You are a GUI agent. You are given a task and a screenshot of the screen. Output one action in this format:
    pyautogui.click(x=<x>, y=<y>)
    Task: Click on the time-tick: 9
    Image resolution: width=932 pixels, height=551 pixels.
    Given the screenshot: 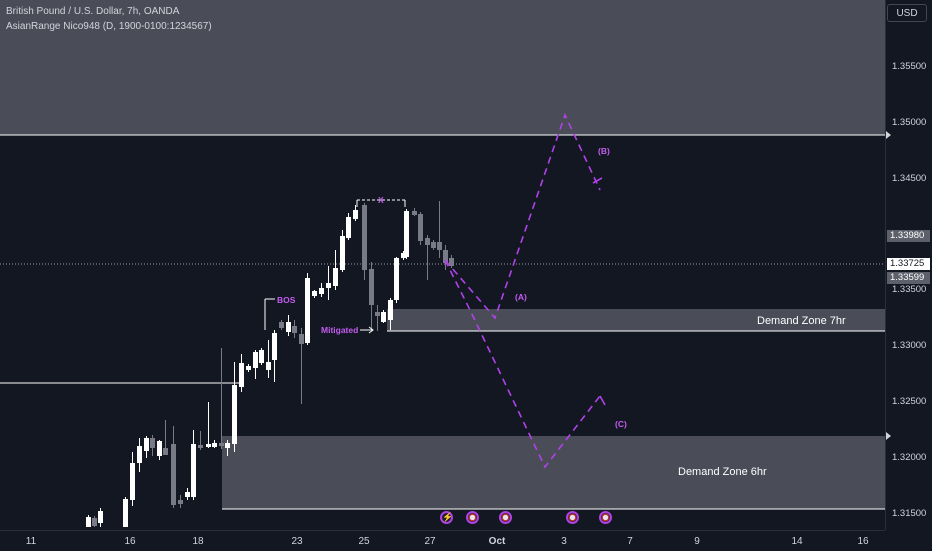 What is the action you would take?
    pyautogui.click(x=697, y=541)
    